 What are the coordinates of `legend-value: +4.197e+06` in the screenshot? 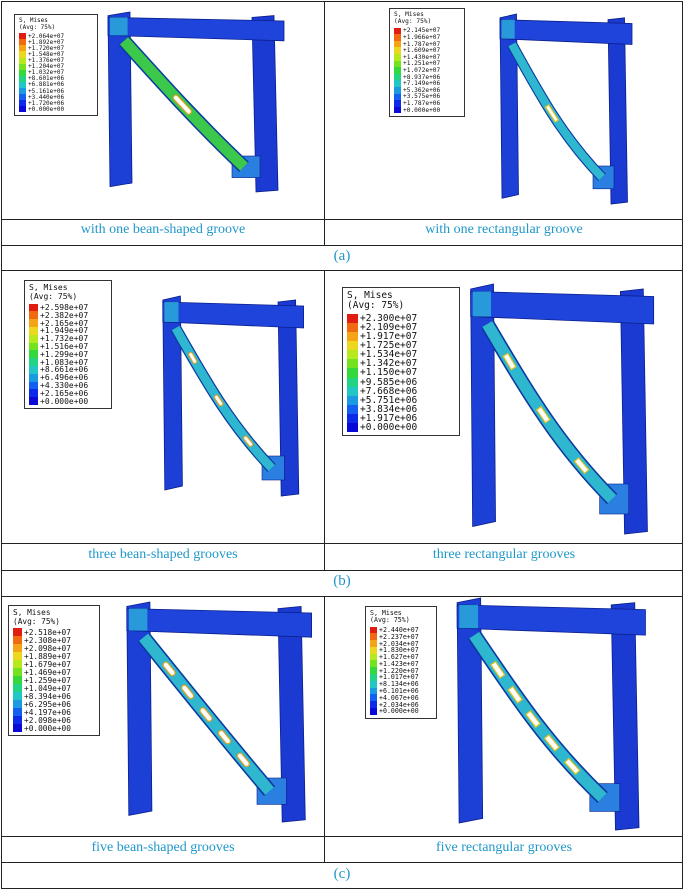 It's located at (47, 712).